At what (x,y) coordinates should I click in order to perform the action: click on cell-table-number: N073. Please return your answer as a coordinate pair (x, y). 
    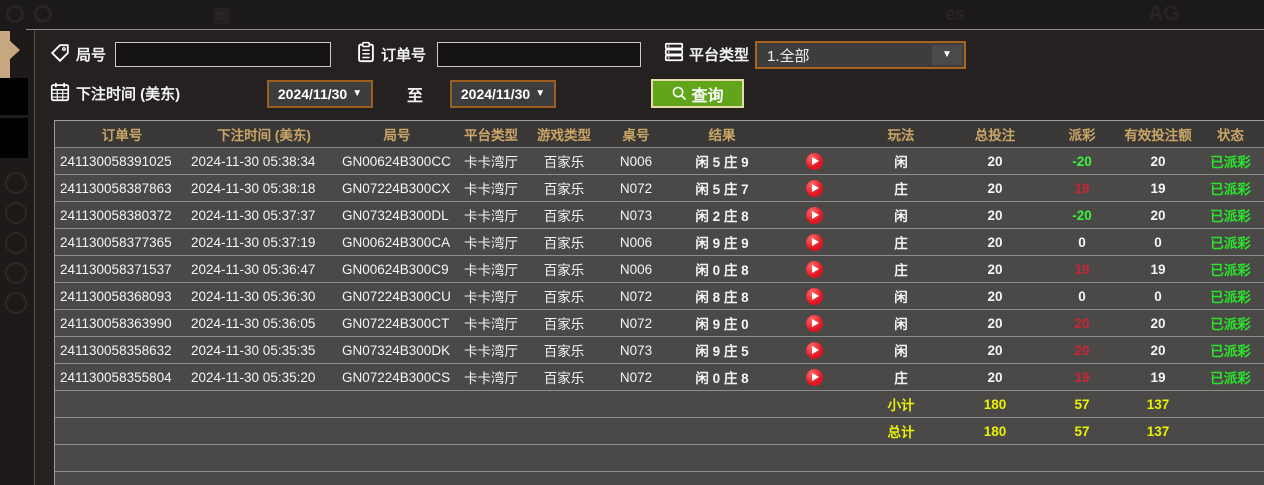
    Looking at the image, I should click on (636, 215).